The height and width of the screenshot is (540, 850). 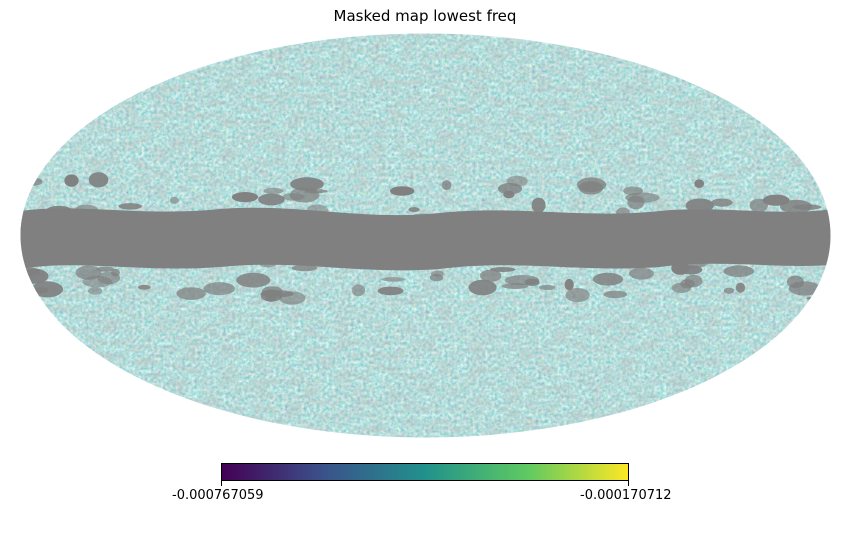 I want to click on galactic-plane-mask, so click(x=425, y=239).